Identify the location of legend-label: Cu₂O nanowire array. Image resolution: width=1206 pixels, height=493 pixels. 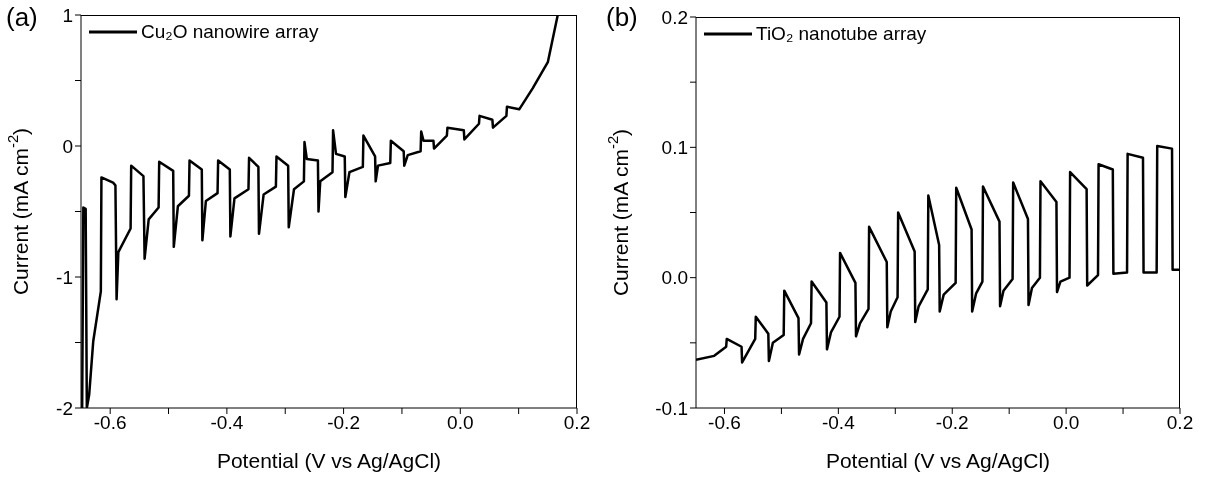
(230, 32).